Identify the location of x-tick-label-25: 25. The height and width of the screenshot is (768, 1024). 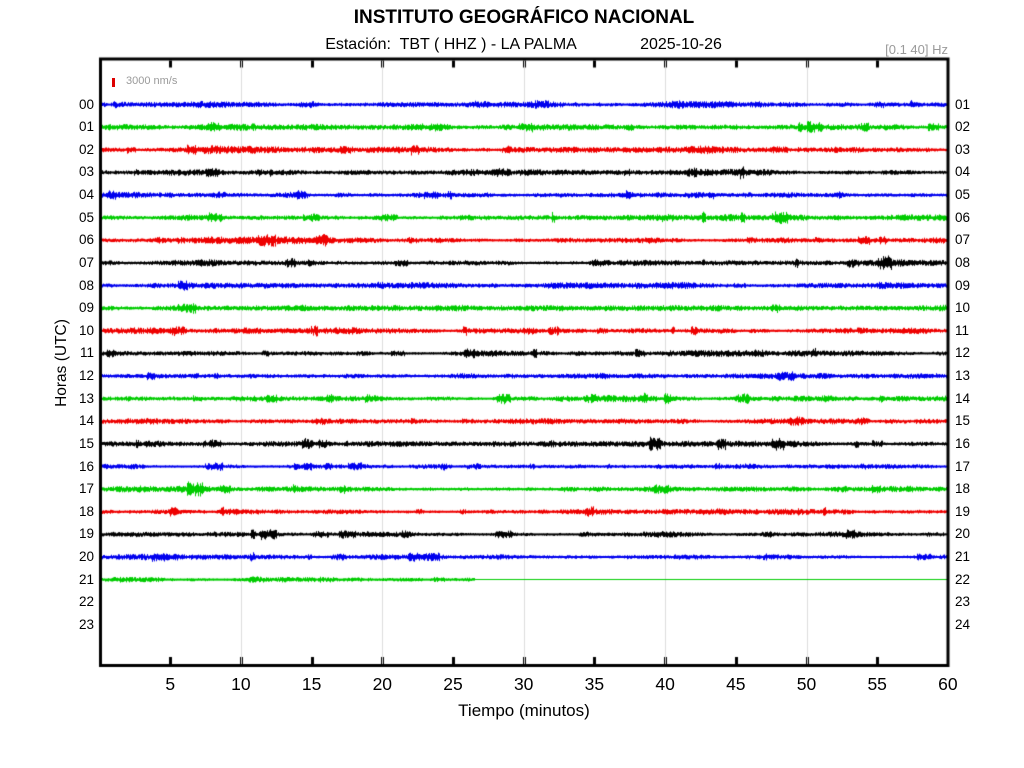
(453, 684).